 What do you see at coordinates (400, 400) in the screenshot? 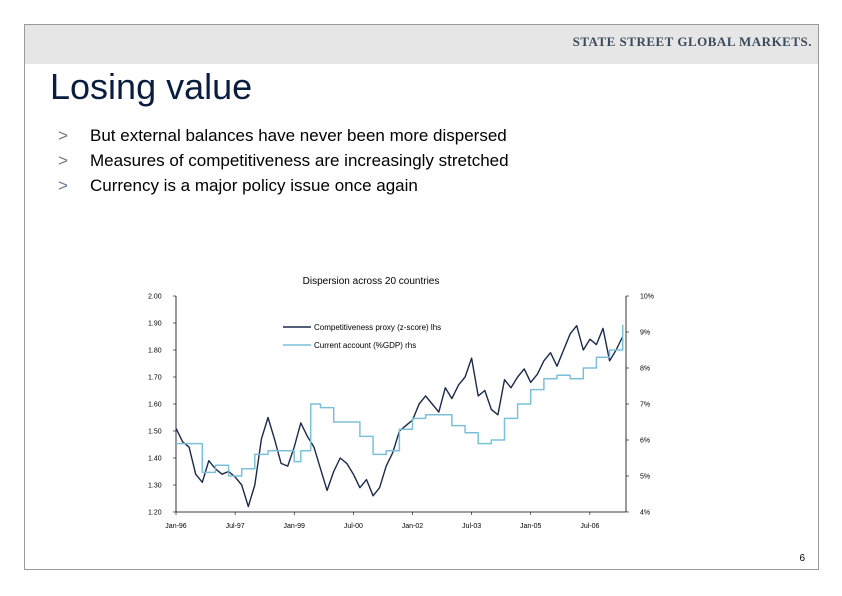
I see `current-account-series-line` at bounding box center [400, 400].